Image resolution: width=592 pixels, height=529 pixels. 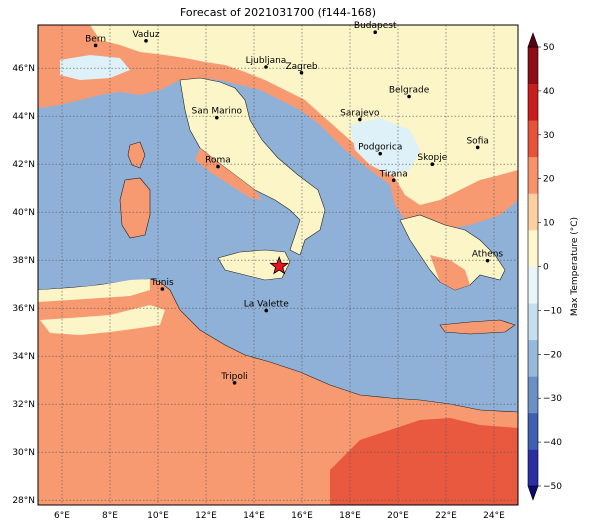 I want to click on lat-tick-label: 42°N, so click(x=23, y=165).